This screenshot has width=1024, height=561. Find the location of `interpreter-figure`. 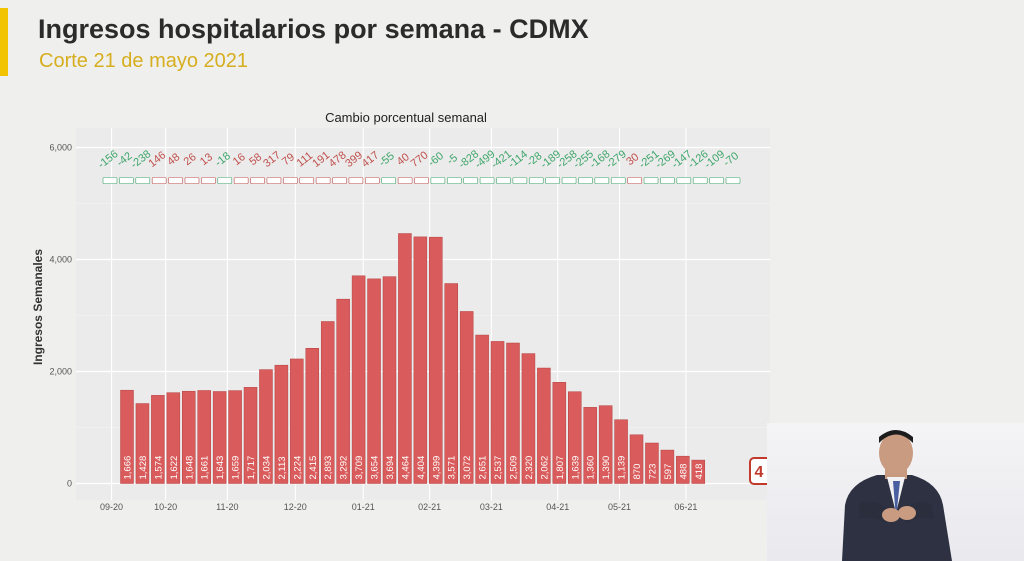

interpreter-figure is located at coordinates (897, 495).